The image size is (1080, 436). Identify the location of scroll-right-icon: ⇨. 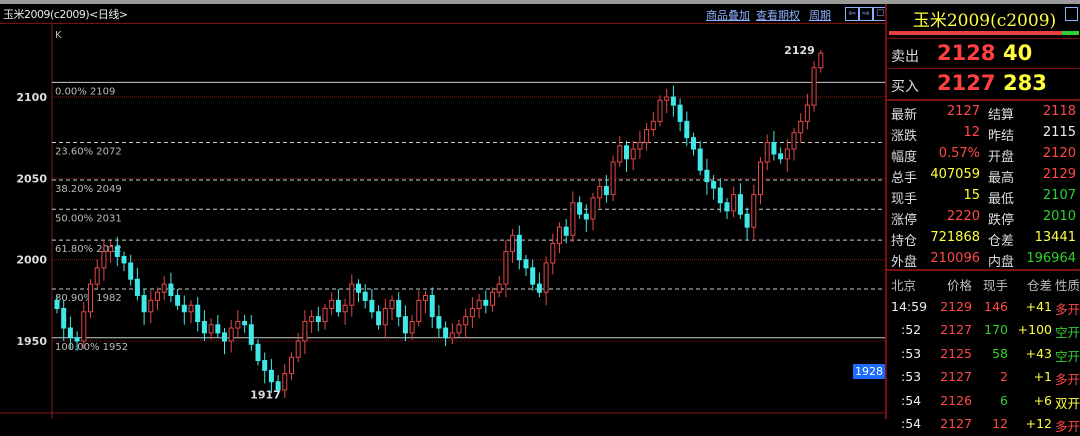
(866, 14).